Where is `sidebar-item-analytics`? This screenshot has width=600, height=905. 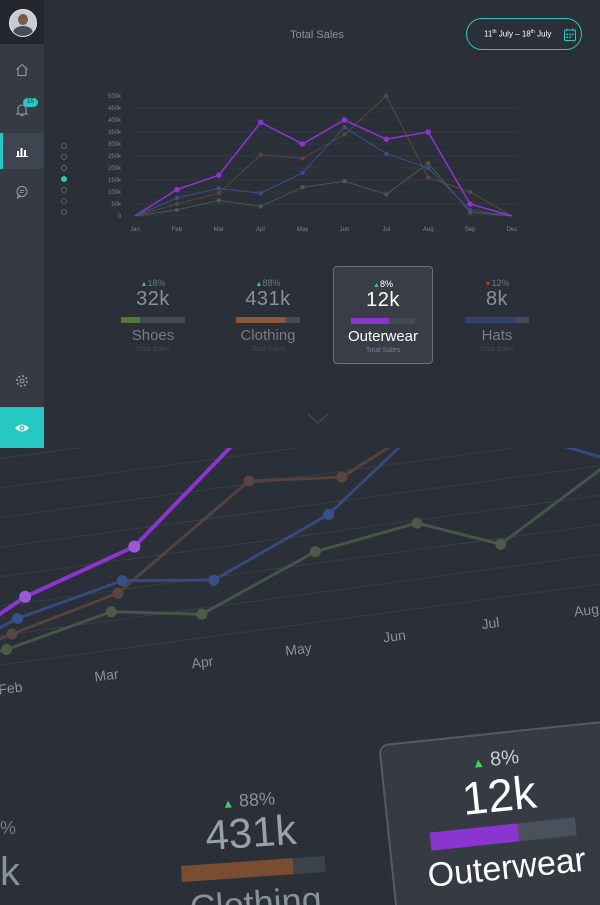 sidebar-item-analytics is located at coordinates (22, 151).